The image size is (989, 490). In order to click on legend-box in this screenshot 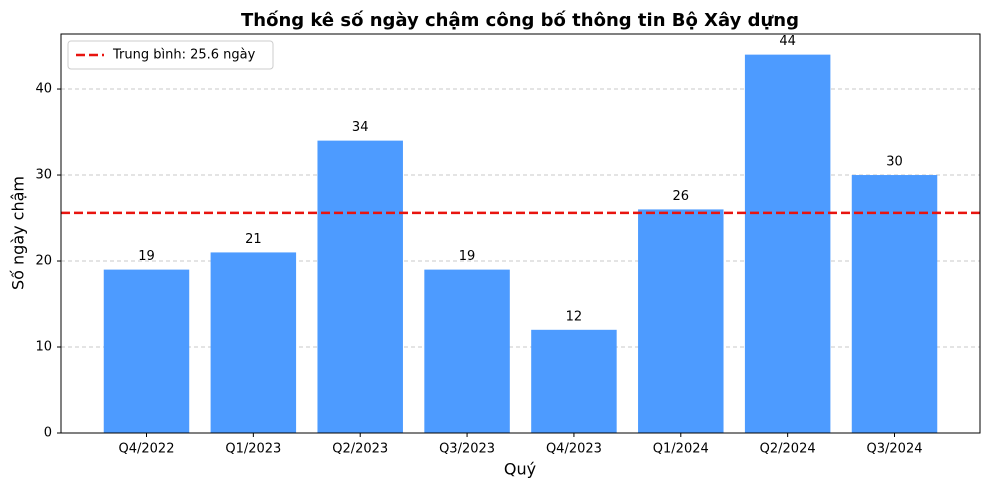, I will do `click(170, 55)`.